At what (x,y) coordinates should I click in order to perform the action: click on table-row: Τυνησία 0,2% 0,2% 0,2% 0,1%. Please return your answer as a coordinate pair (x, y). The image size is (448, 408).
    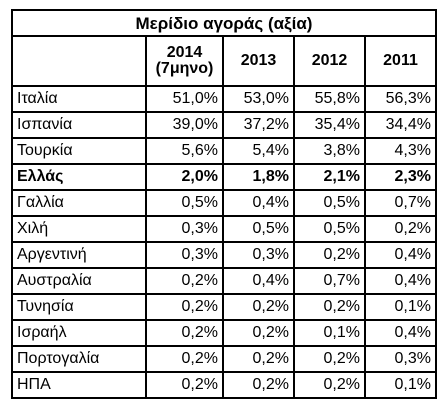
    Looking at the image, I should click on (224, 307).